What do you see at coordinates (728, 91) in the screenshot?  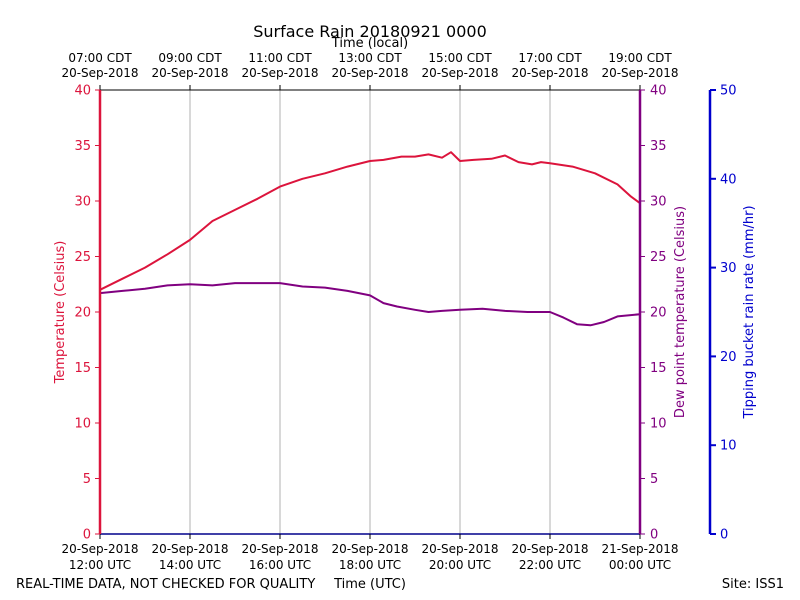 I see `y-tick-label-rain: 50` at bounding box center [728, 91].